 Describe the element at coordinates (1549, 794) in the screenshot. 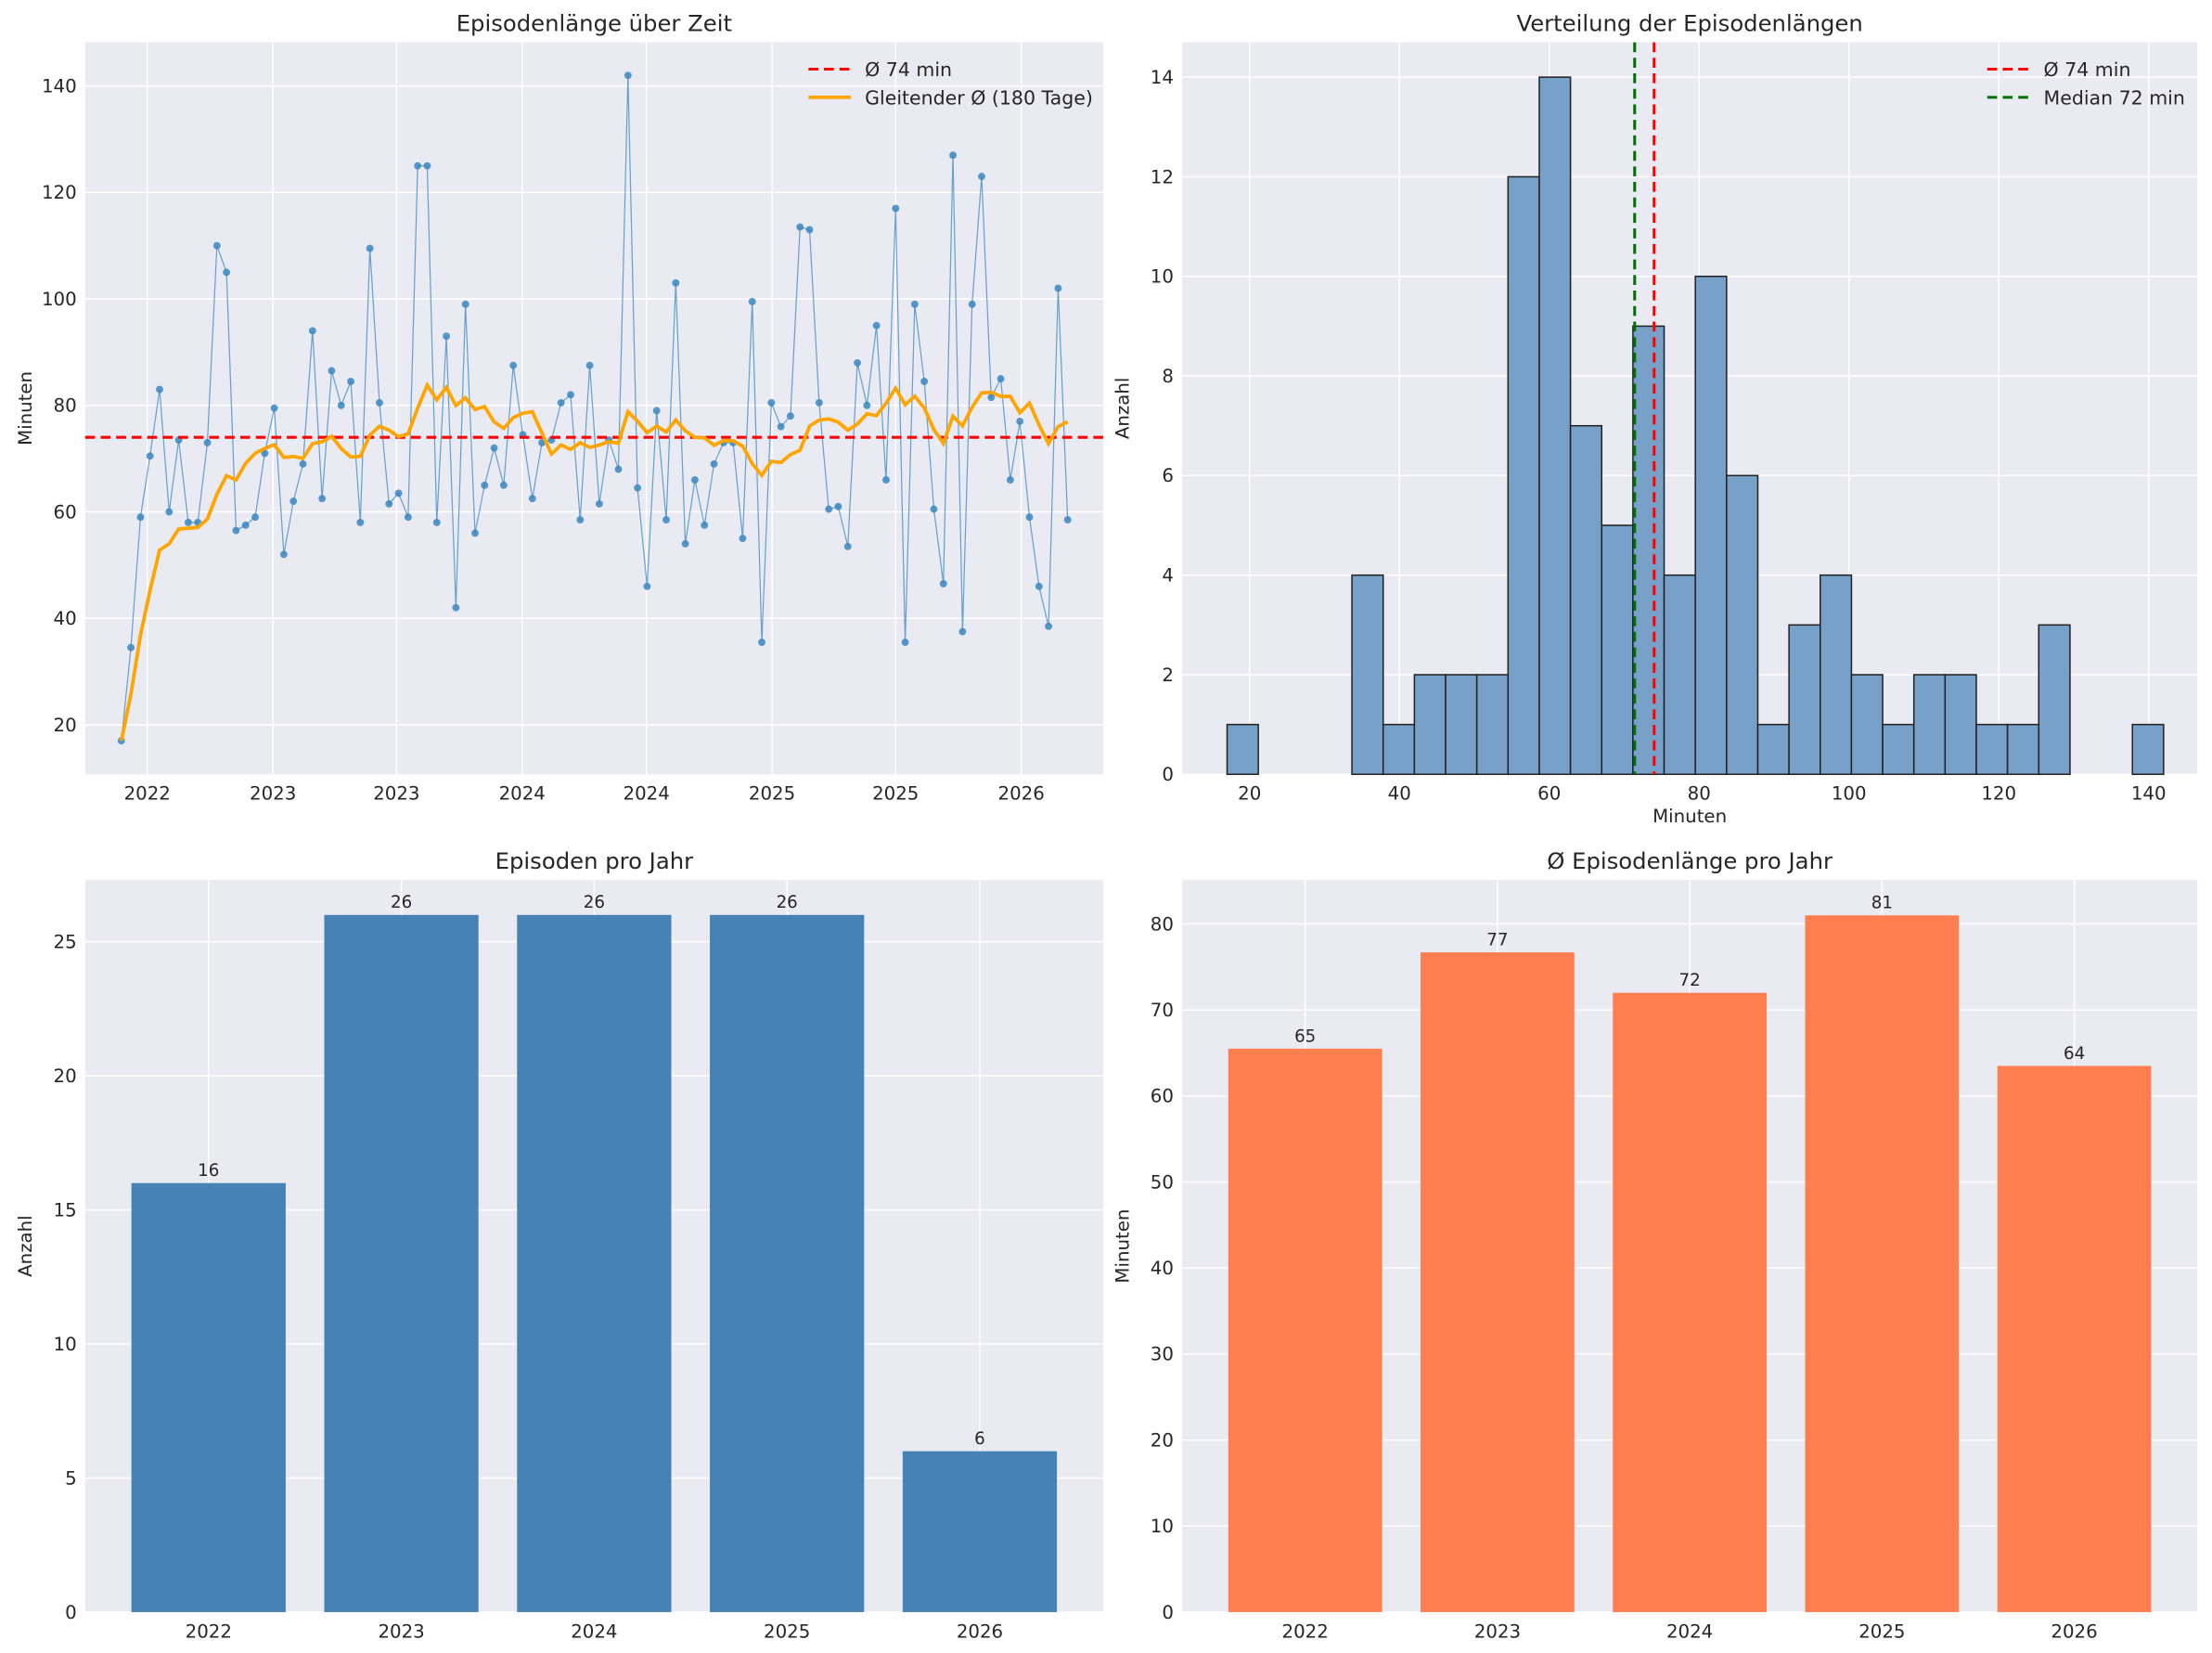

I see `x-tick-label: 60` at that location.